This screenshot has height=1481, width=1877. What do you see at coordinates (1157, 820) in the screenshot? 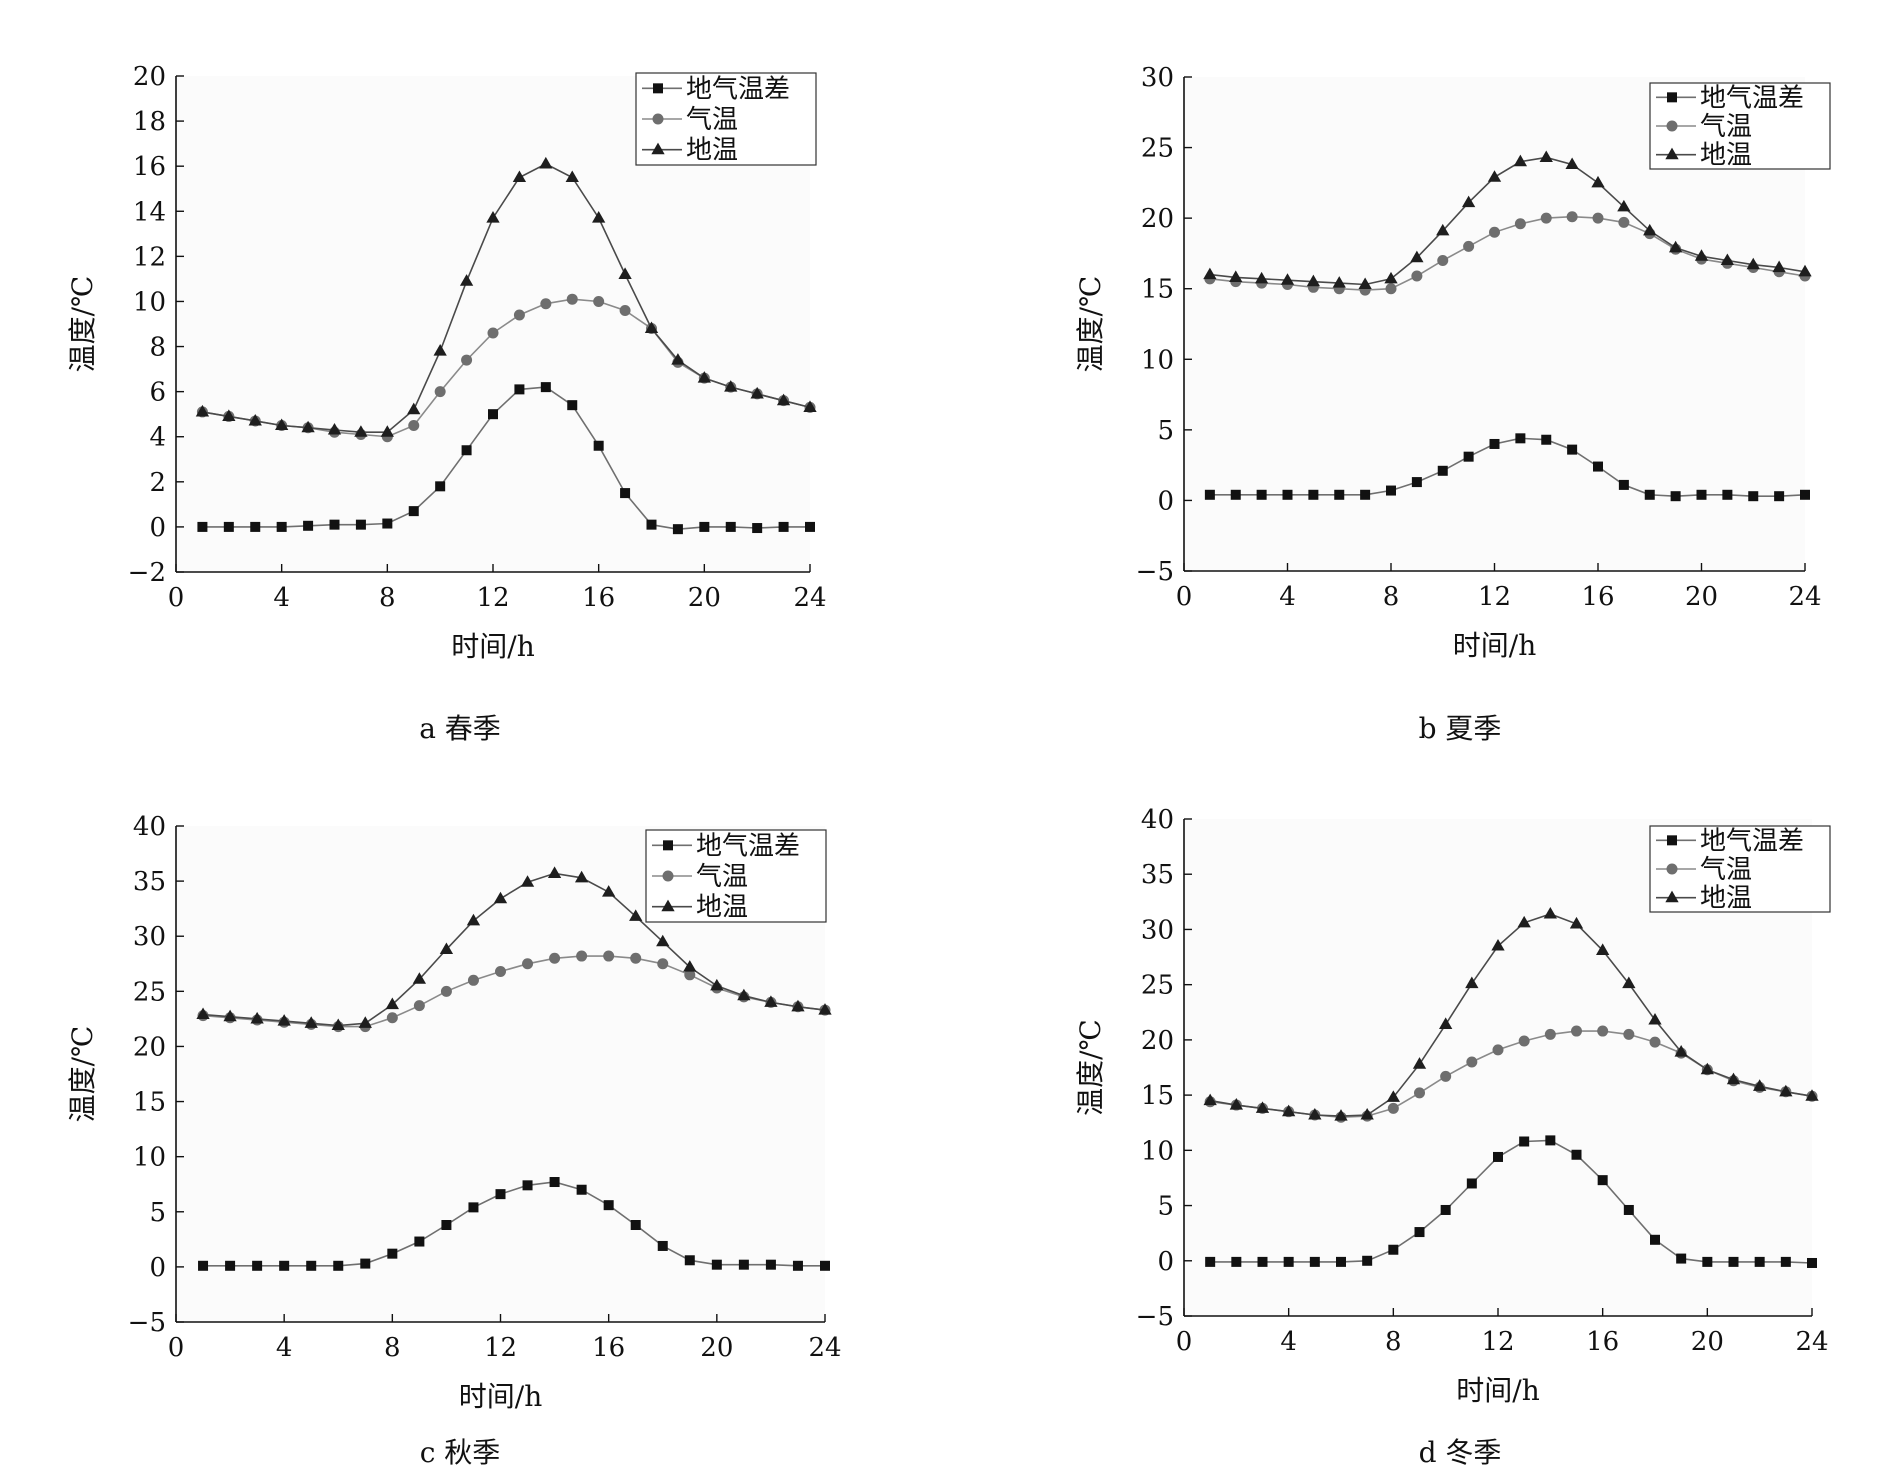
I see `y-tick-label: 40` at bounding box center [1157, 820].